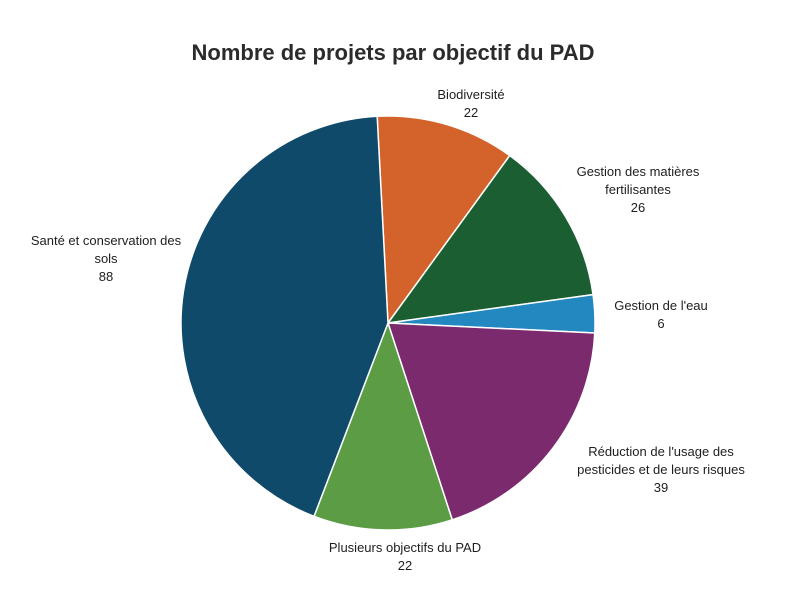 This screenshot has width=786, height=615. Describe the element at coordinates (405, 557) in the screenshot. I see `slice-label: Plusieurs objectifs du PAD 22` at that location.